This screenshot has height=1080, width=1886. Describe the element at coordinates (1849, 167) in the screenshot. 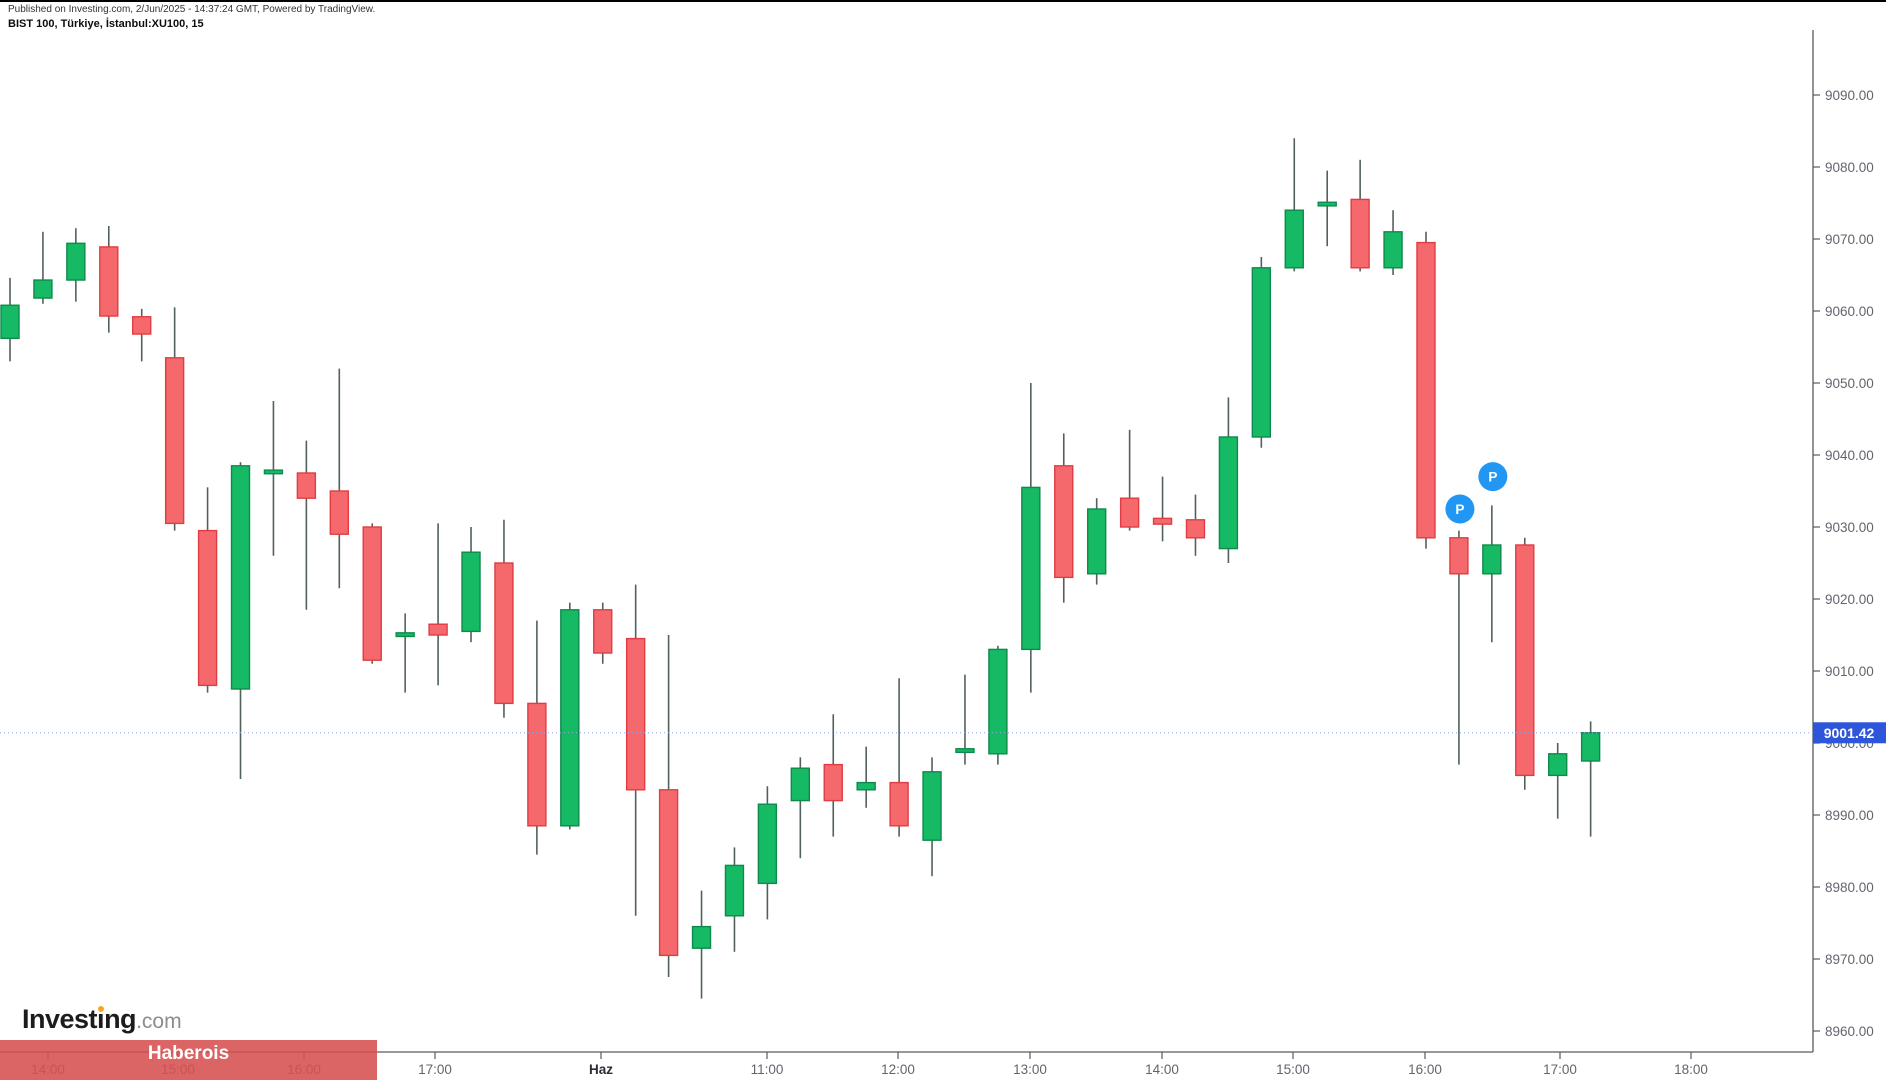

I see `price-tick-label: 9080.00` at that location.